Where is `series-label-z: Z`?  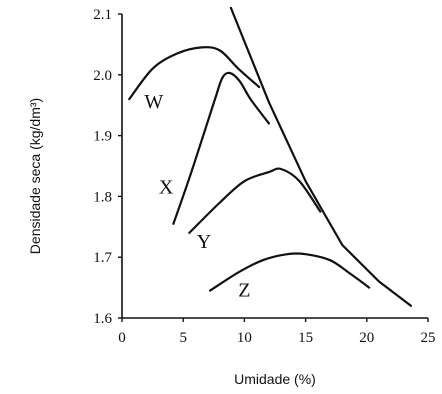 series-label-z: Z is located at coordinates (244, 291).